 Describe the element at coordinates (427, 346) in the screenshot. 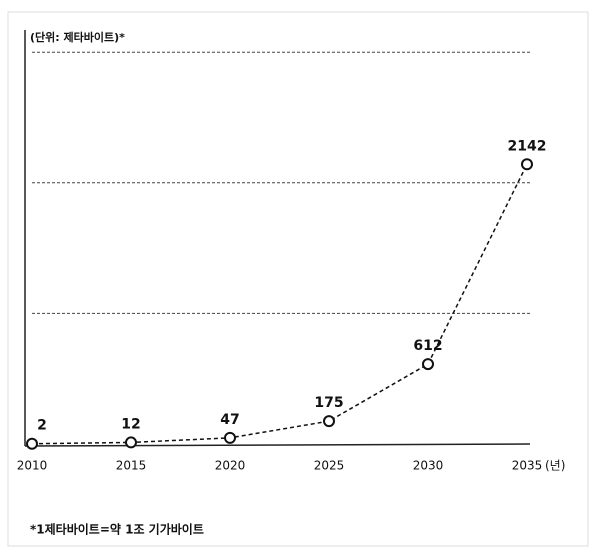

I see `data-label: 612` at that location.